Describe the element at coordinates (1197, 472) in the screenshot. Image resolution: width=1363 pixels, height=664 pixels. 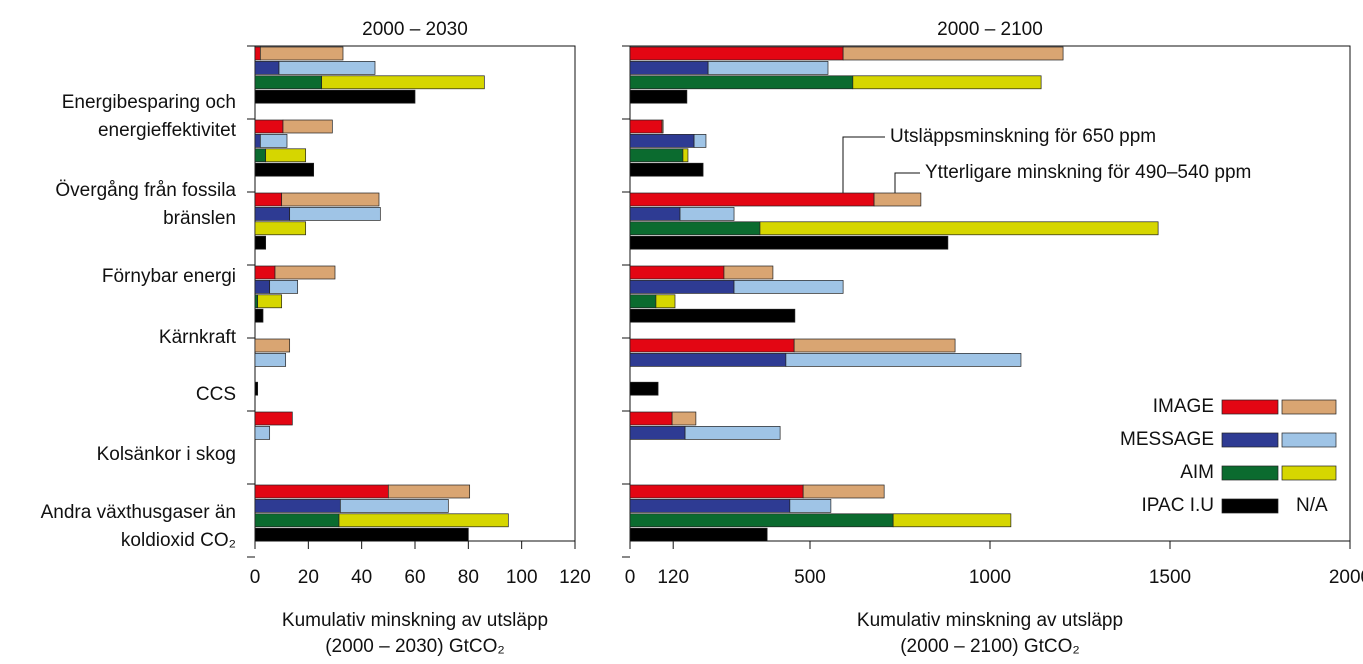
I see `legend-label: AIM` at that location.